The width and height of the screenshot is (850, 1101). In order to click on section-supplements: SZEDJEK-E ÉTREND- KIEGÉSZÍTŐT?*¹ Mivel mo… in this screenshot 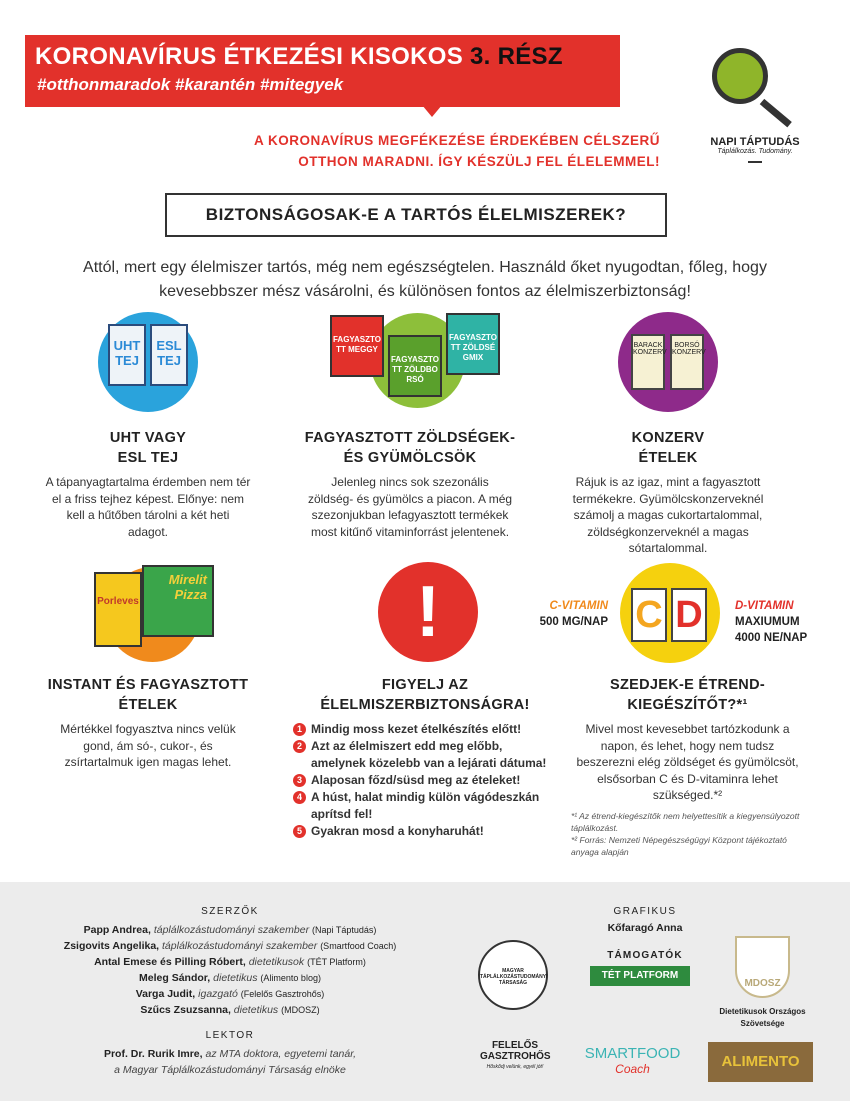, I will do `click(687, 766)`.